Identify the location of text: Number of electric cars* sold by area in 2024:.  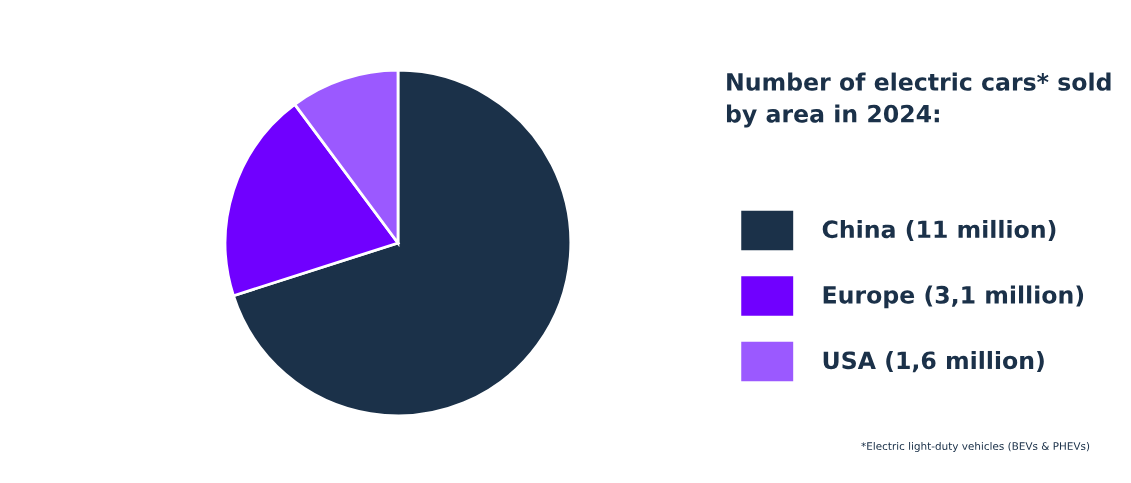
(918, 100).